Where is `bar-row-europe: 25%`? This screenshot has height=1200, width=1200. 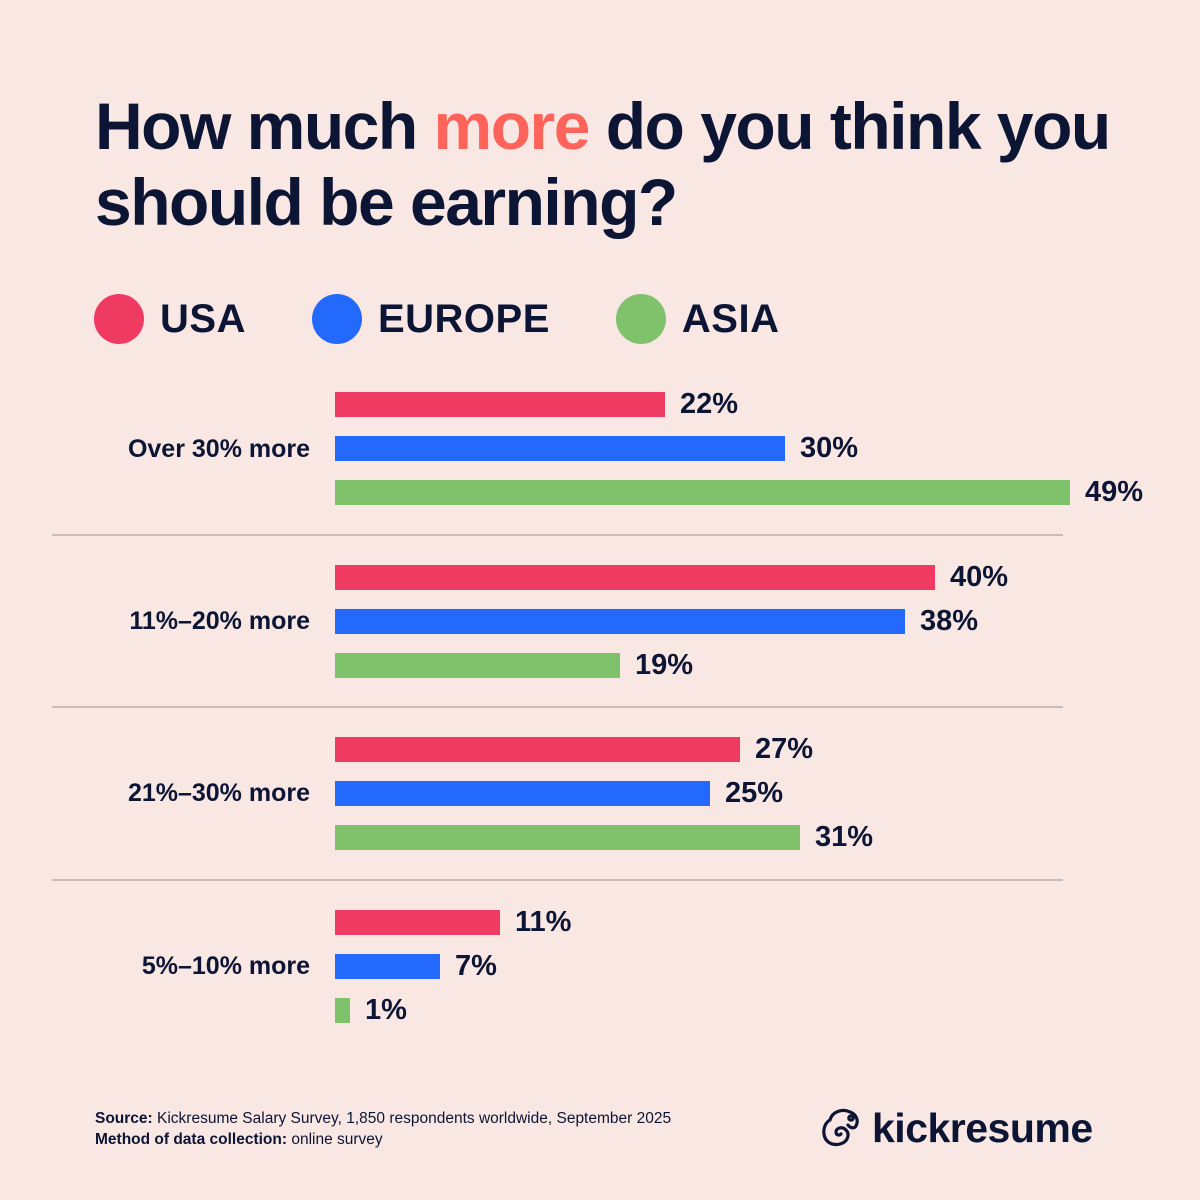
bar-row-europe: 25% is located at coordinates (559, 793).